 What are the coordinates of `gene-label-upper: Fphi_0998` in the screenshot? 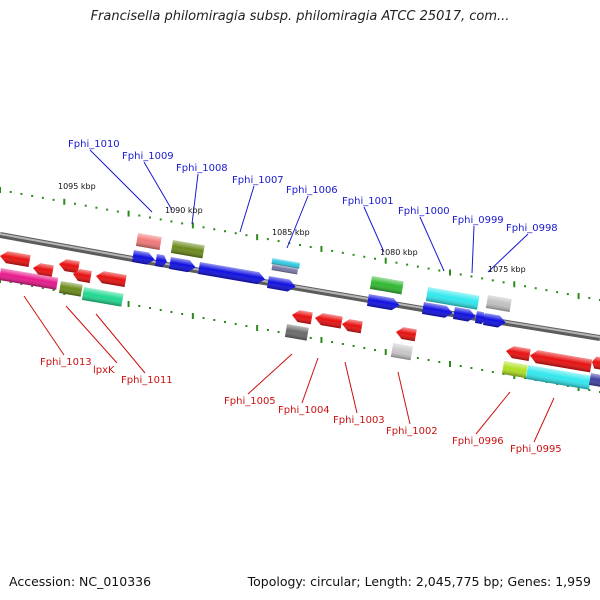 It's located at (532, 228).